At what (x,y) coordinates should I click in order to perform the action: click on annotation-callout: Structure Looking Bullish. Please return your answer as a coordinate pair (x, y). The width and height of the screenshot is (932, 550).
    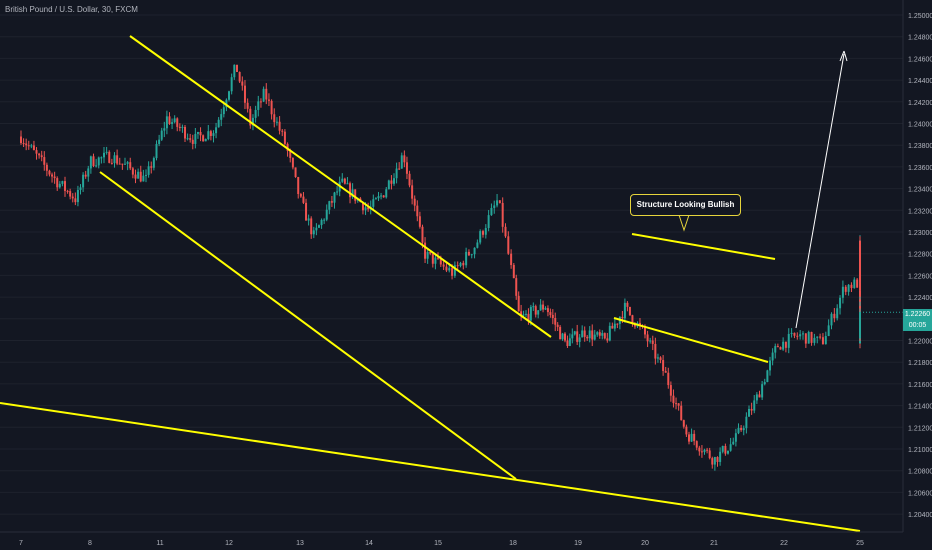
    Looking at the image, I should click on (685, 205).